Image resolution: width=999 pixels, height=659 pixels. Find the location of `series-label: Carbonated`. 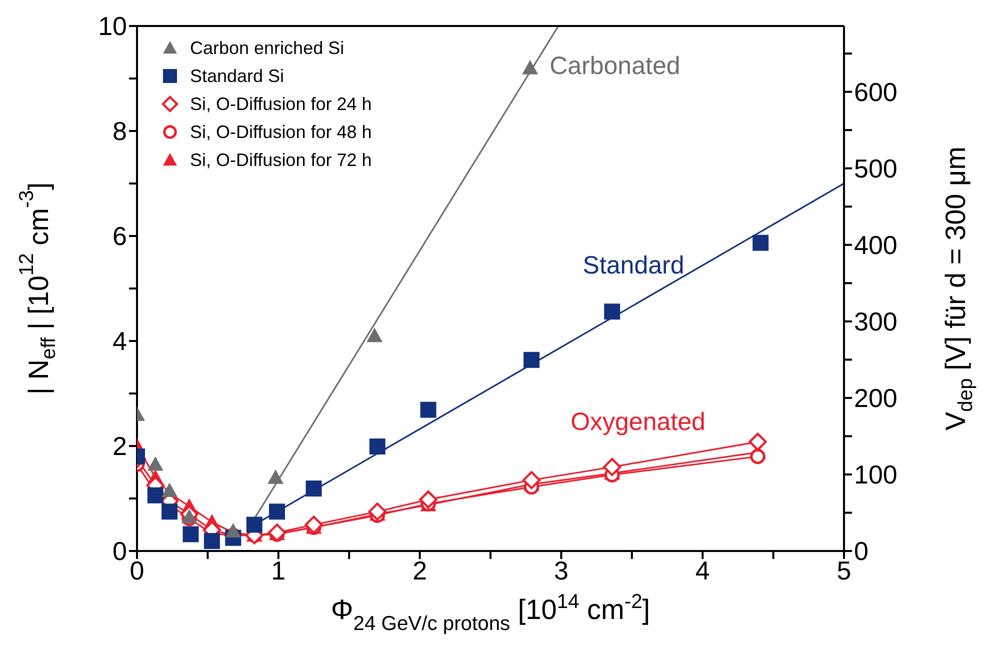

series-label: Carbonated is located at coordinates (615, 66).